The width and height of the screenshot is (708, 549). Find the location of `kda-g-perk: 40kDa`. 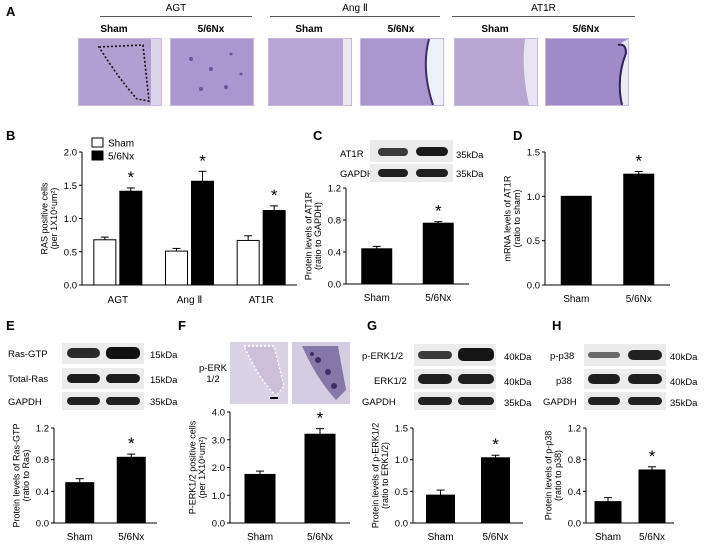

kda-g-perk: 40kDa is located at coordinates (518, 357).